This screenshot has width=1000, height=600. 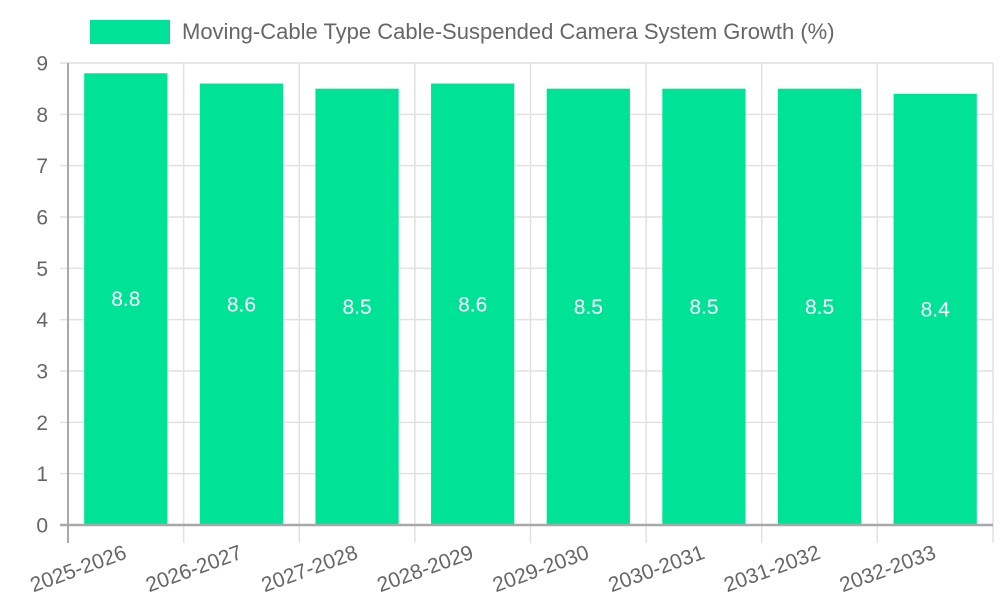 What do you see at coordinates (42, 372) in the screenshot?
I see `y-tick-label: 3` at bounding box center [42, 372].